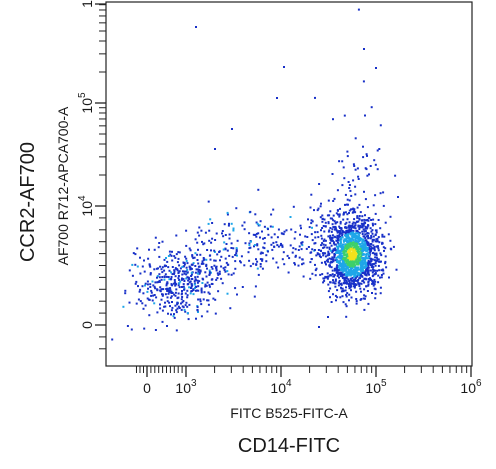  What do you see at coordinates (147, 388) in the screenshot?
I see `x-tick-label: 0` at bounding box center [147, 388].